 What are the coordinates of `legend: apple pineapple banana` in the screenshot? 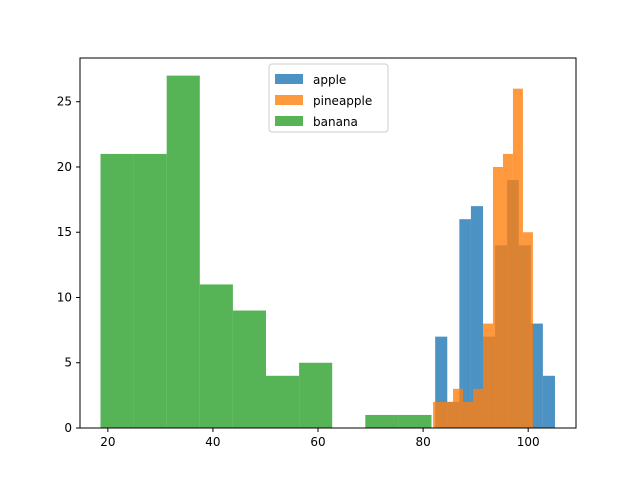 It's located at (328, 98).